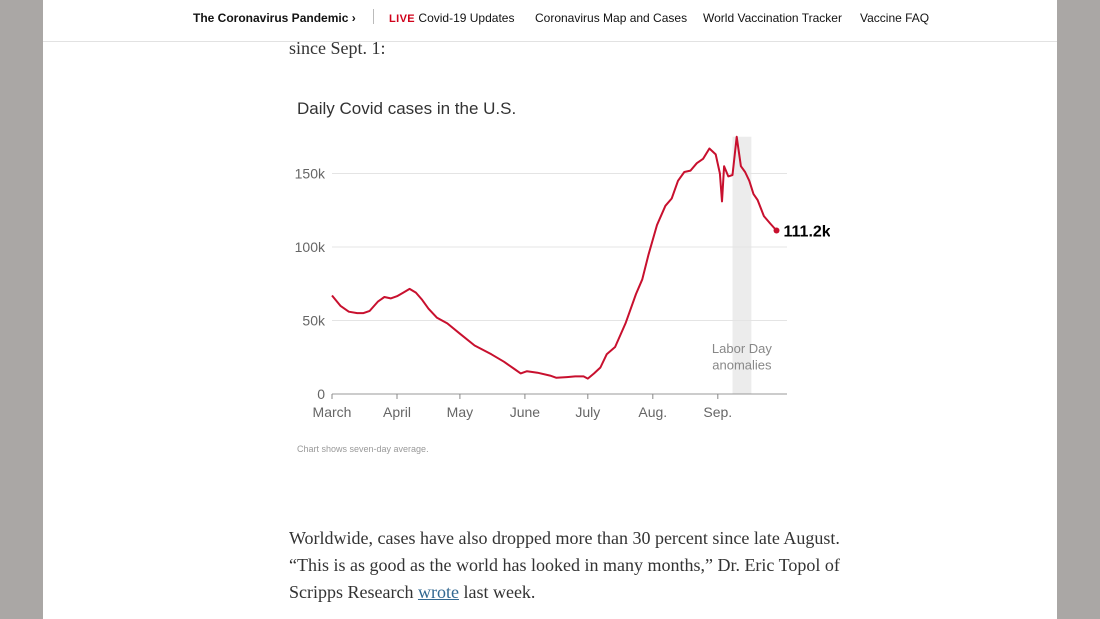 This screenshot has height=619, width=1100. Describe the element at coordinates (397, 412) in the screenshot. I see `x-tick-label: April` at that location.